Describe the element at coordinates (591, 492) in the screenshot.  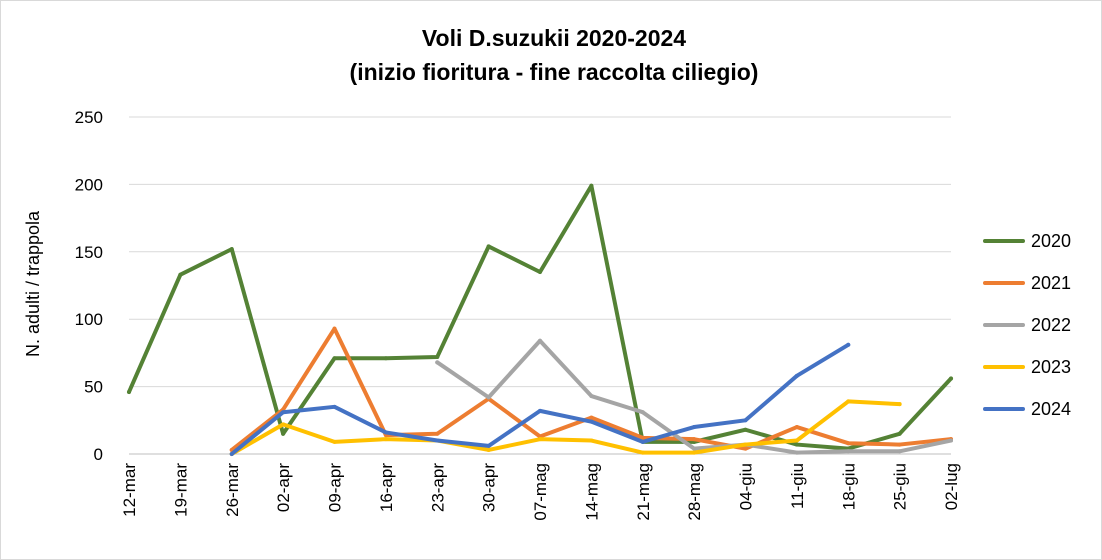
I see `x-tick-label: 14-mag` at that location.